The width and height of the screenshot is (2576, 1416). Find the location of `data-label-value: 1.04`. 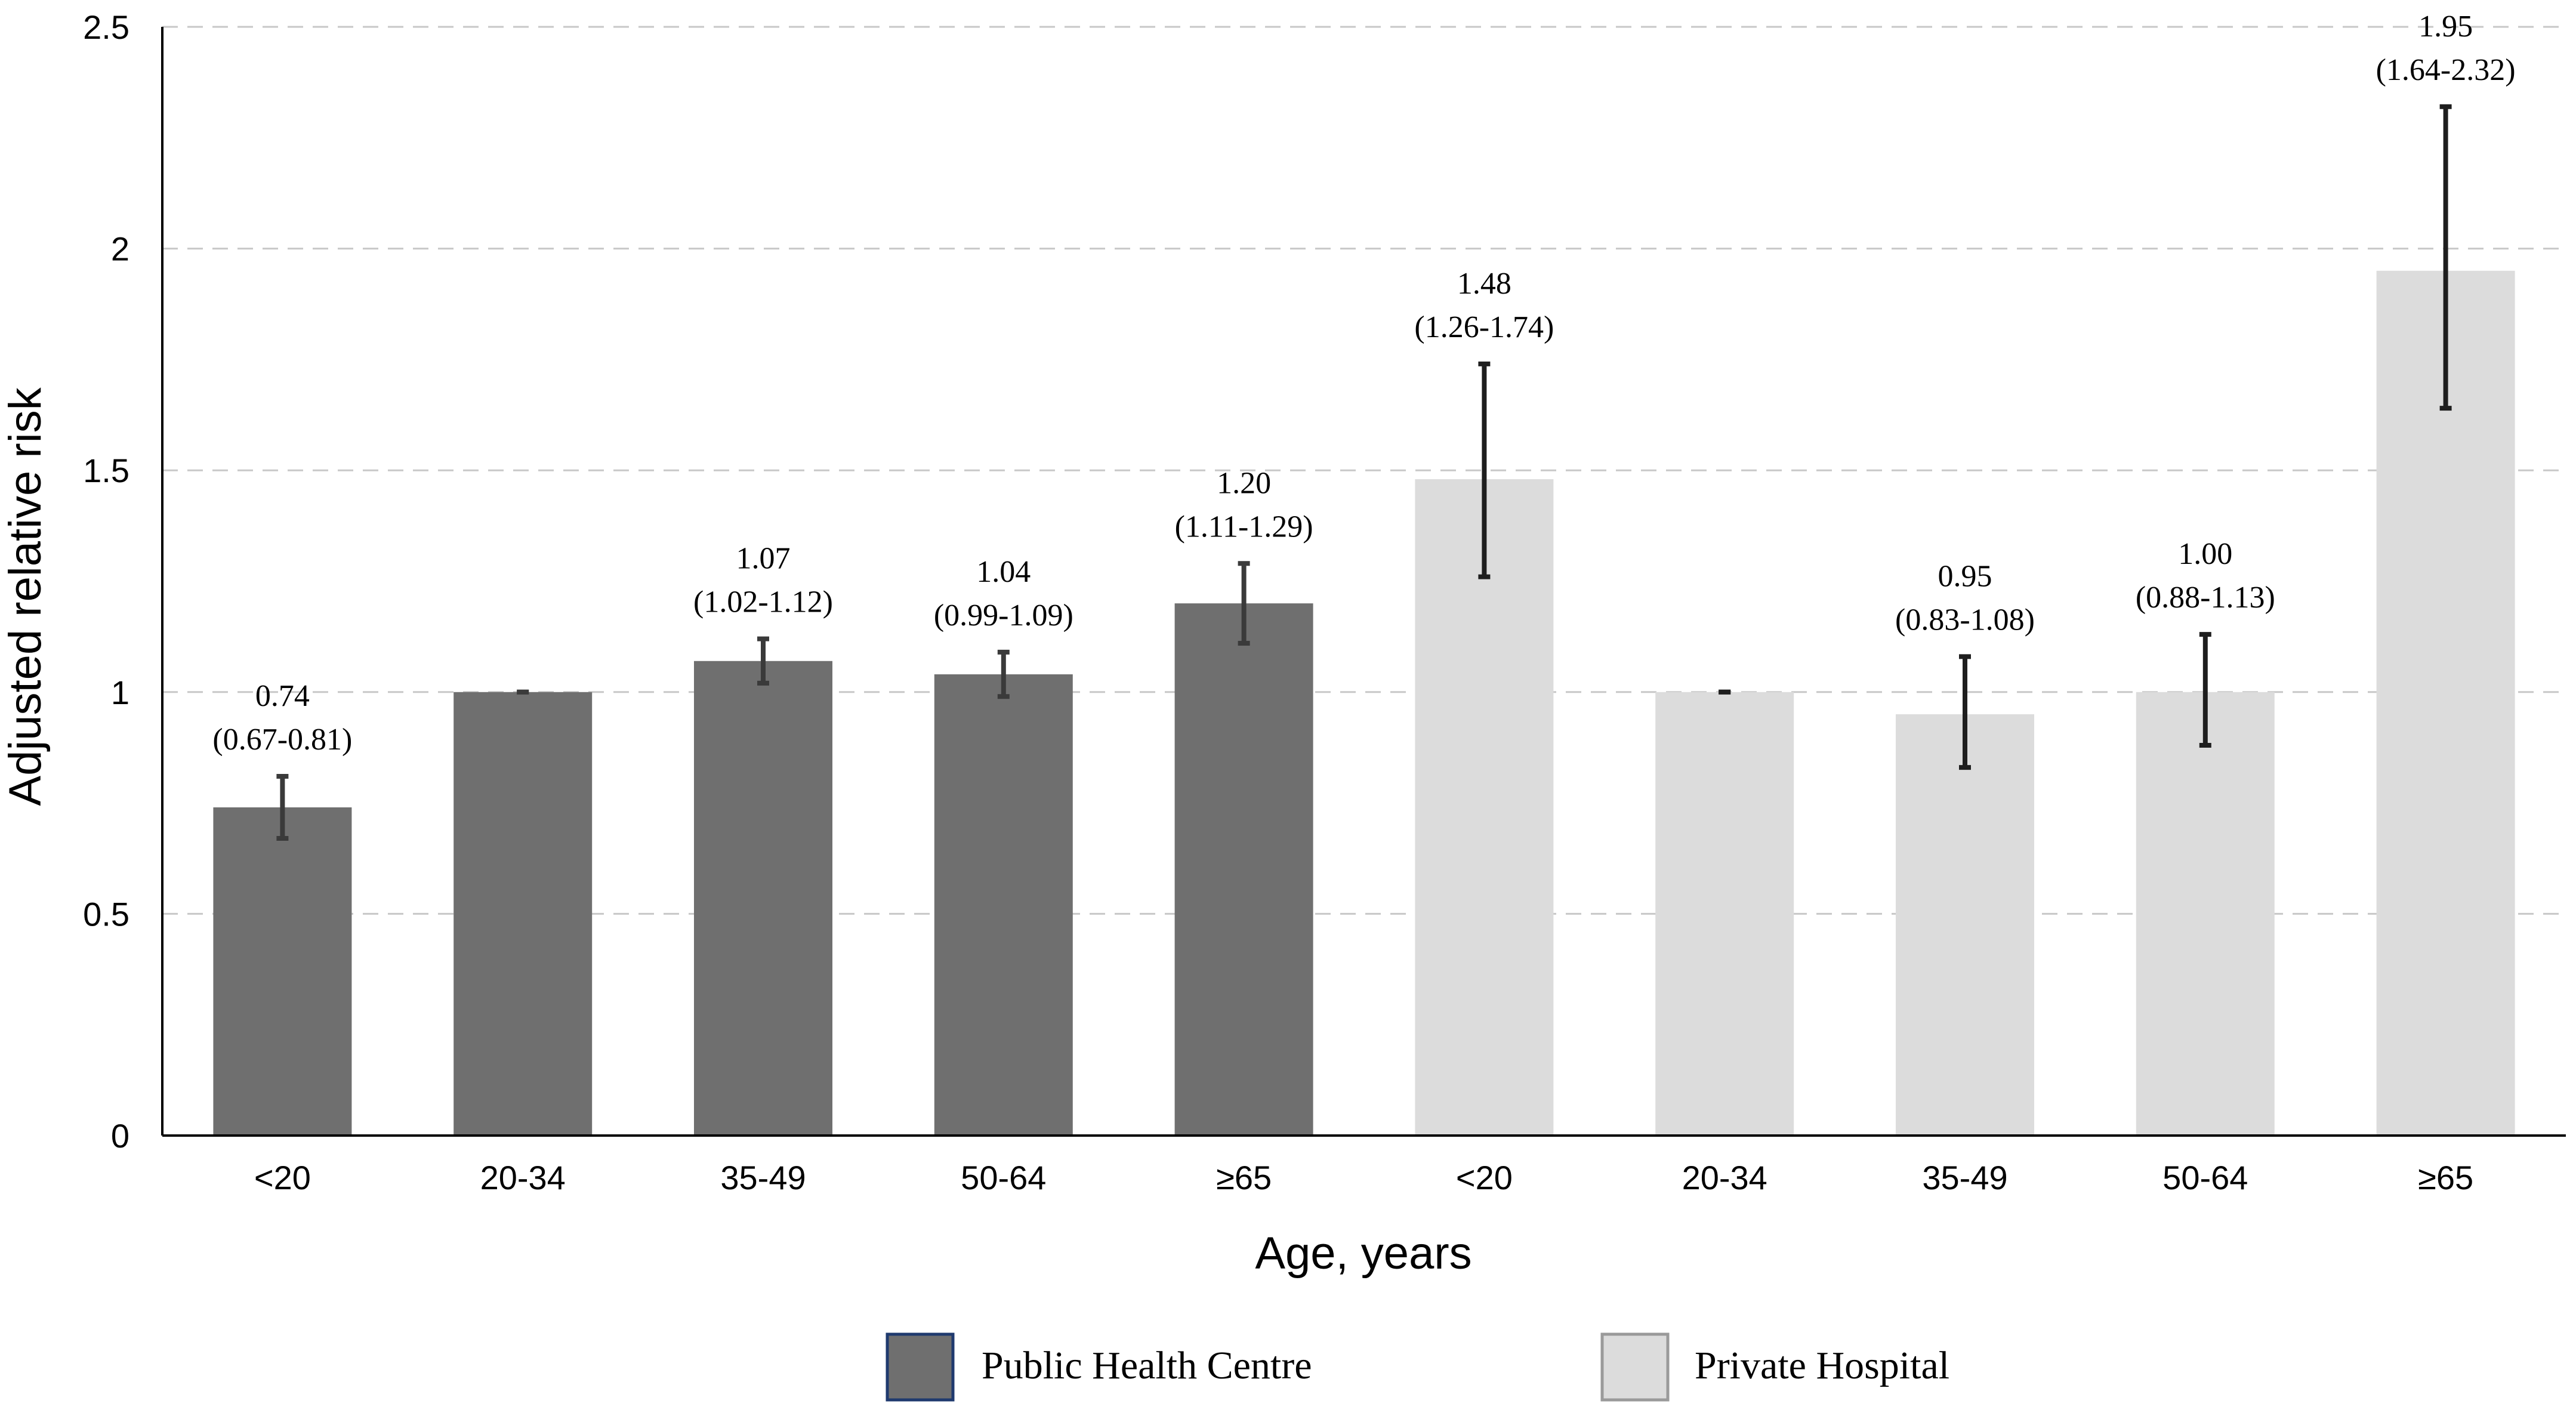

data-label-value: 1.04 is located at coordinates (1003, 572).